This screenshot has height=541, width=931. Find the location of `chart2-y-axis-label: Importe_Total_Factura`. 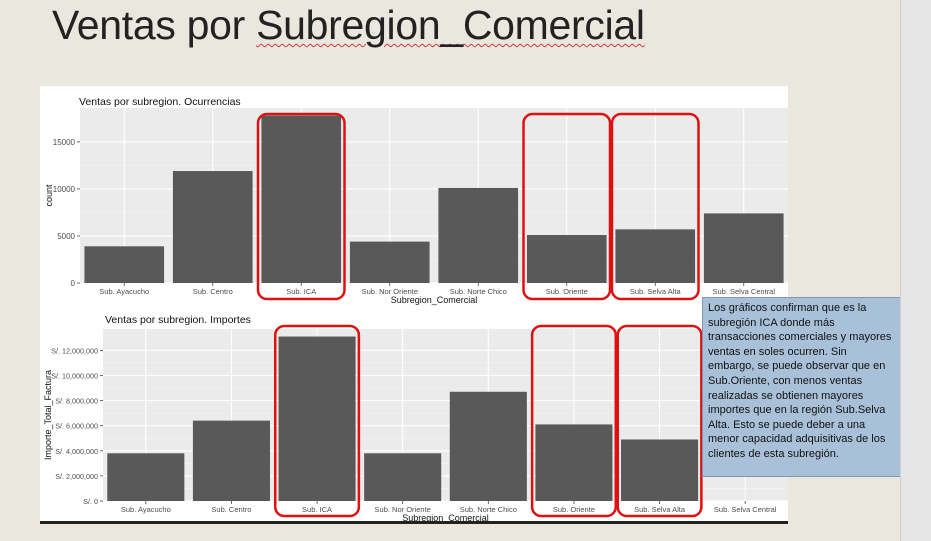

chart2-y-axis-label: Importe_Total_Factura is located at coordinates (48, 415).